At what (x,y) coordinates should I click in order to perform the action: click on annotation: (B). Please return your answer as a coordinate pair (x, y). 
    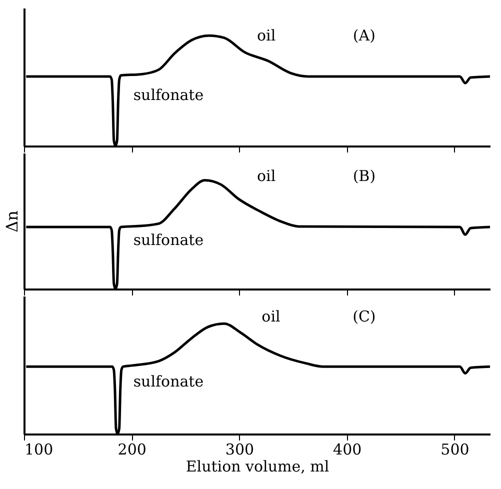
    Looking at the image, I should click on (364, 176).